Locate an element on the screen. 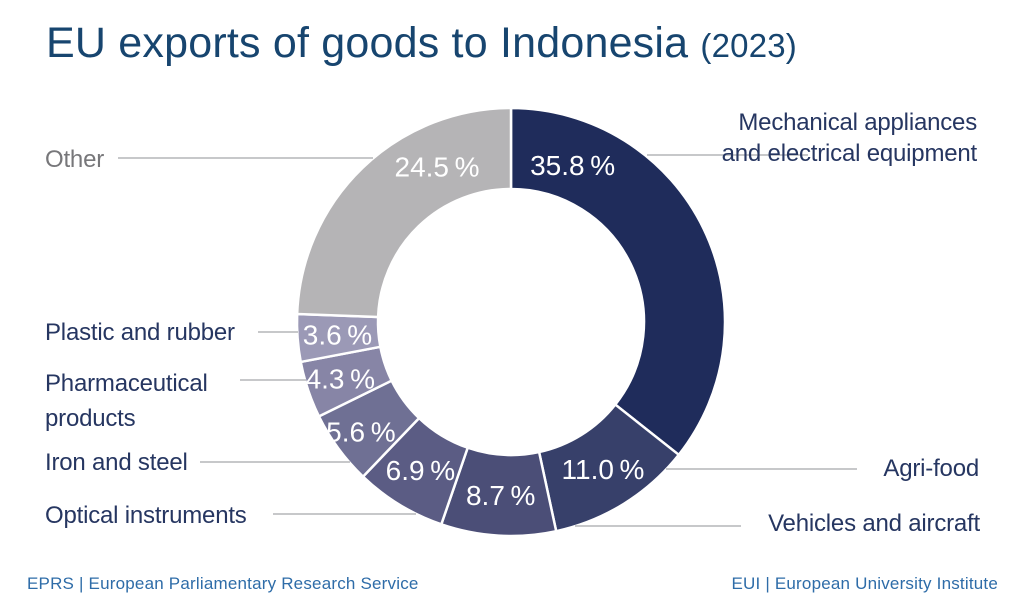  title-year: (2023) is located at coordinates (748, 45).